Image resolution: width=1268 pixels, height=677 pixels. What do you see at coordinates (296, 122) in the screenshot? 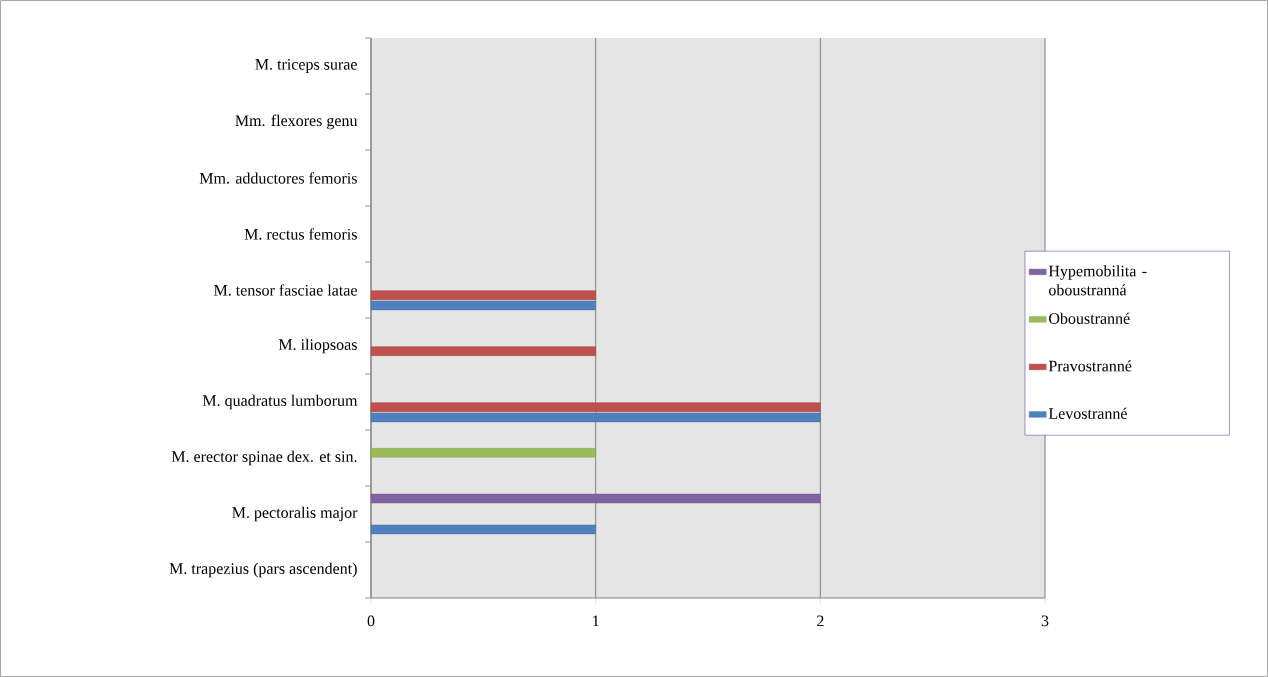
I see `y-tick-label: Mm. flexores genu` at bounding box center [296, 122].